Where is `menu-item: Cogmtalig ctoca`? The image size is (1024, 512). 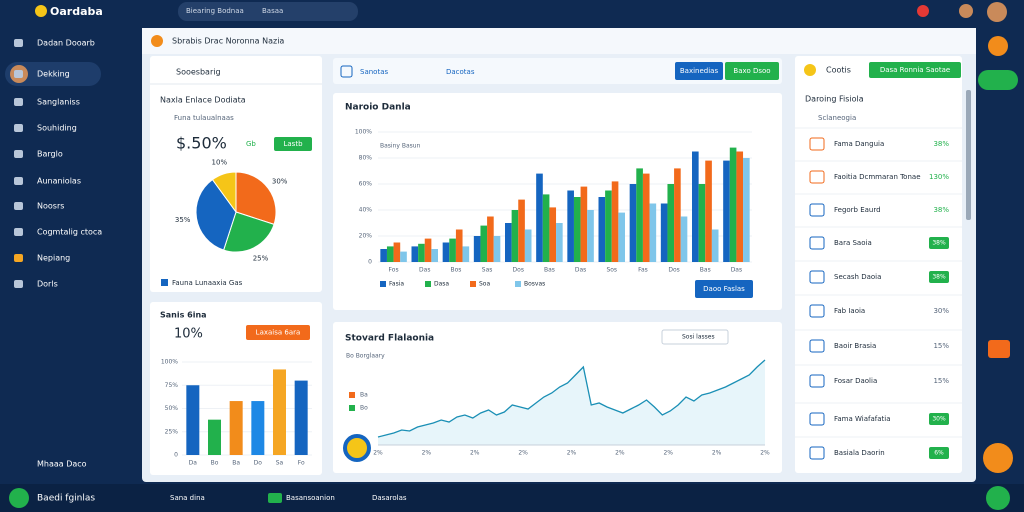
menu-item: Cogmtalig ctoca is located at coordinates (69, 232).